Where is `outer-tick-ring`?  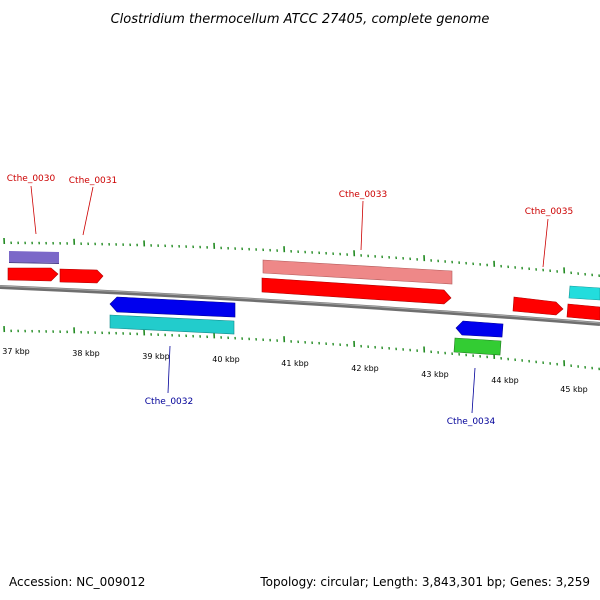 outer-tick-ring is located at coordinates (301, 257).